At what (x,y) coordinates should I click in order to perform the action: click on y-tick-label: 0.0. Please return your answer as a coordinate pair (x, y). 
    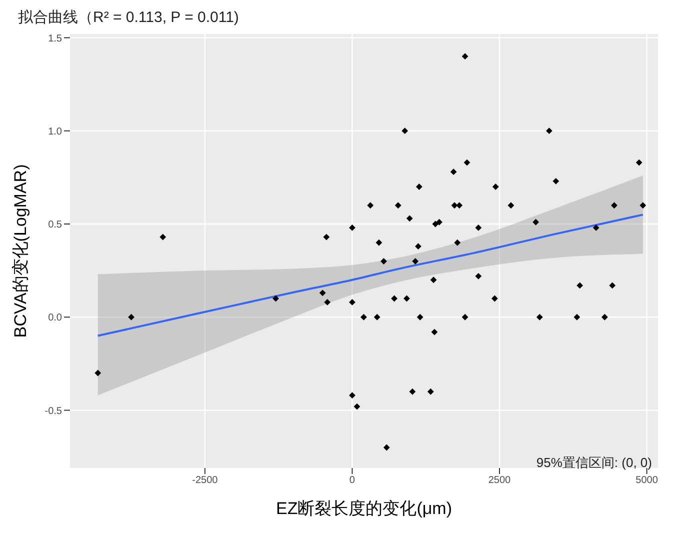
    Looking at the image, I should click on (55, 318).